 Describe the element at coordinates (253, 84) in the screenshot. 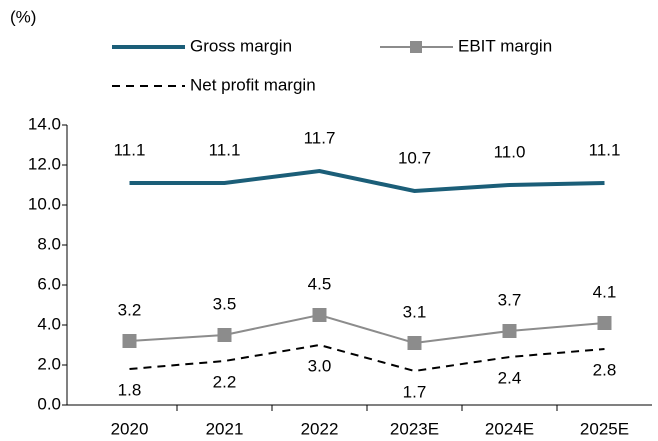

I see `legend-label: Net profit margin` at that location.